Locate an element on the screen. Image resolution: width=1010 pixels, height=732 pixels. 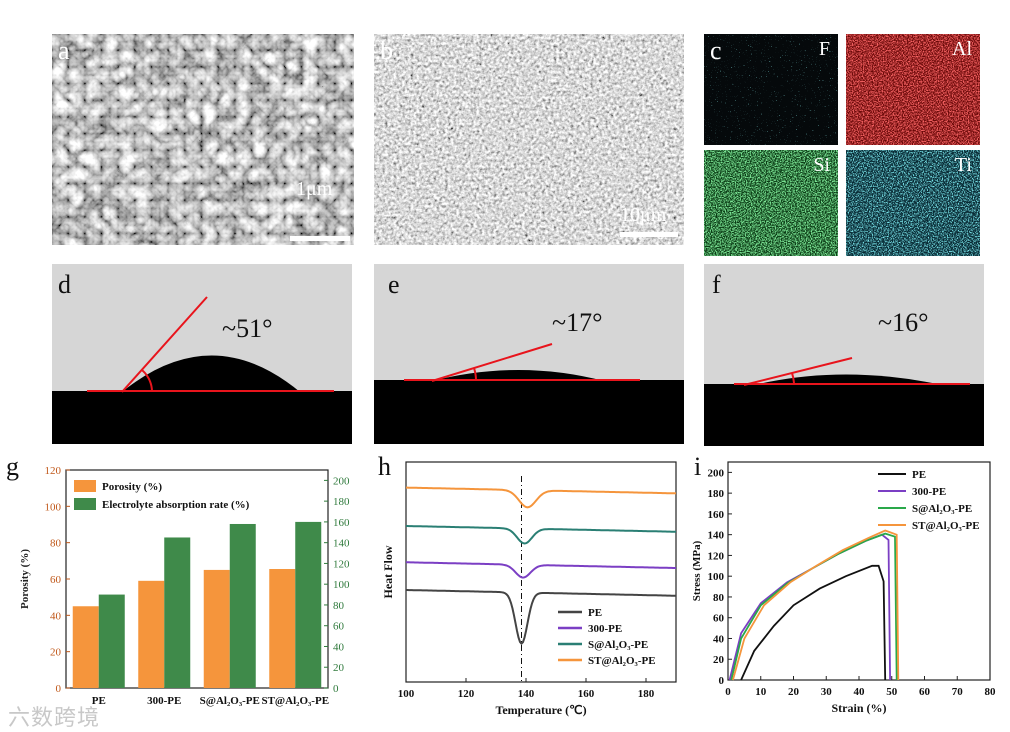
panel-label-a: a is located at coordinates (64, 50).